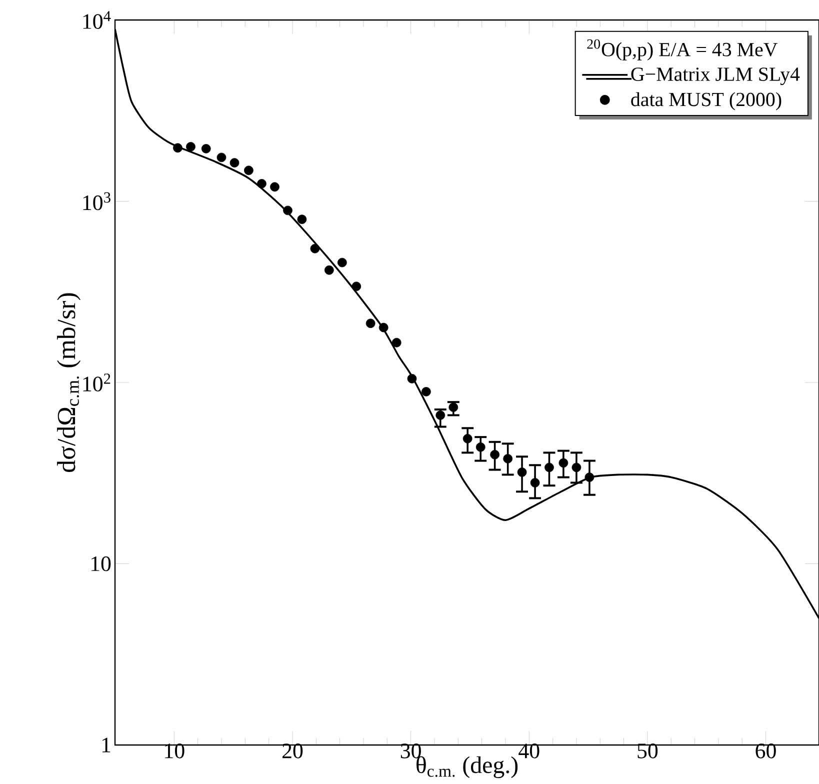  What do you see at coordinates (682, 49) in the screenshot?
I see `legend-title: $^{20}$O(p,p) E/A = 43 MeV` at bounding box center [682, 49].